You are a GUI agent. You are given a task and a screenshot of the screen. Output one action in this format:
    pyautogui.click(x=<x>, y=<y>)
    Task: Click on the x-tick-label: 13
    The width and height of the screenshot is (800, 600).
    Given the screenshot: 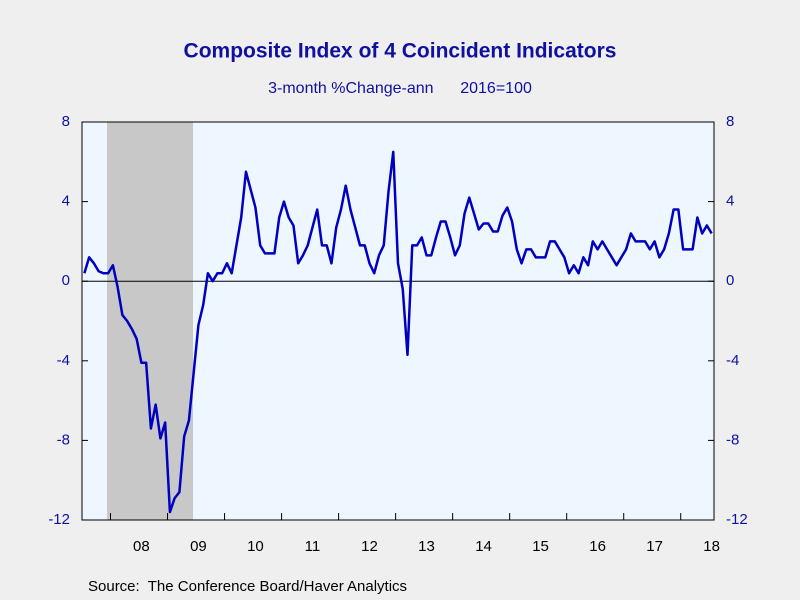 What is the action you would take?
    pyautogui.click(x=426, y=546)
    